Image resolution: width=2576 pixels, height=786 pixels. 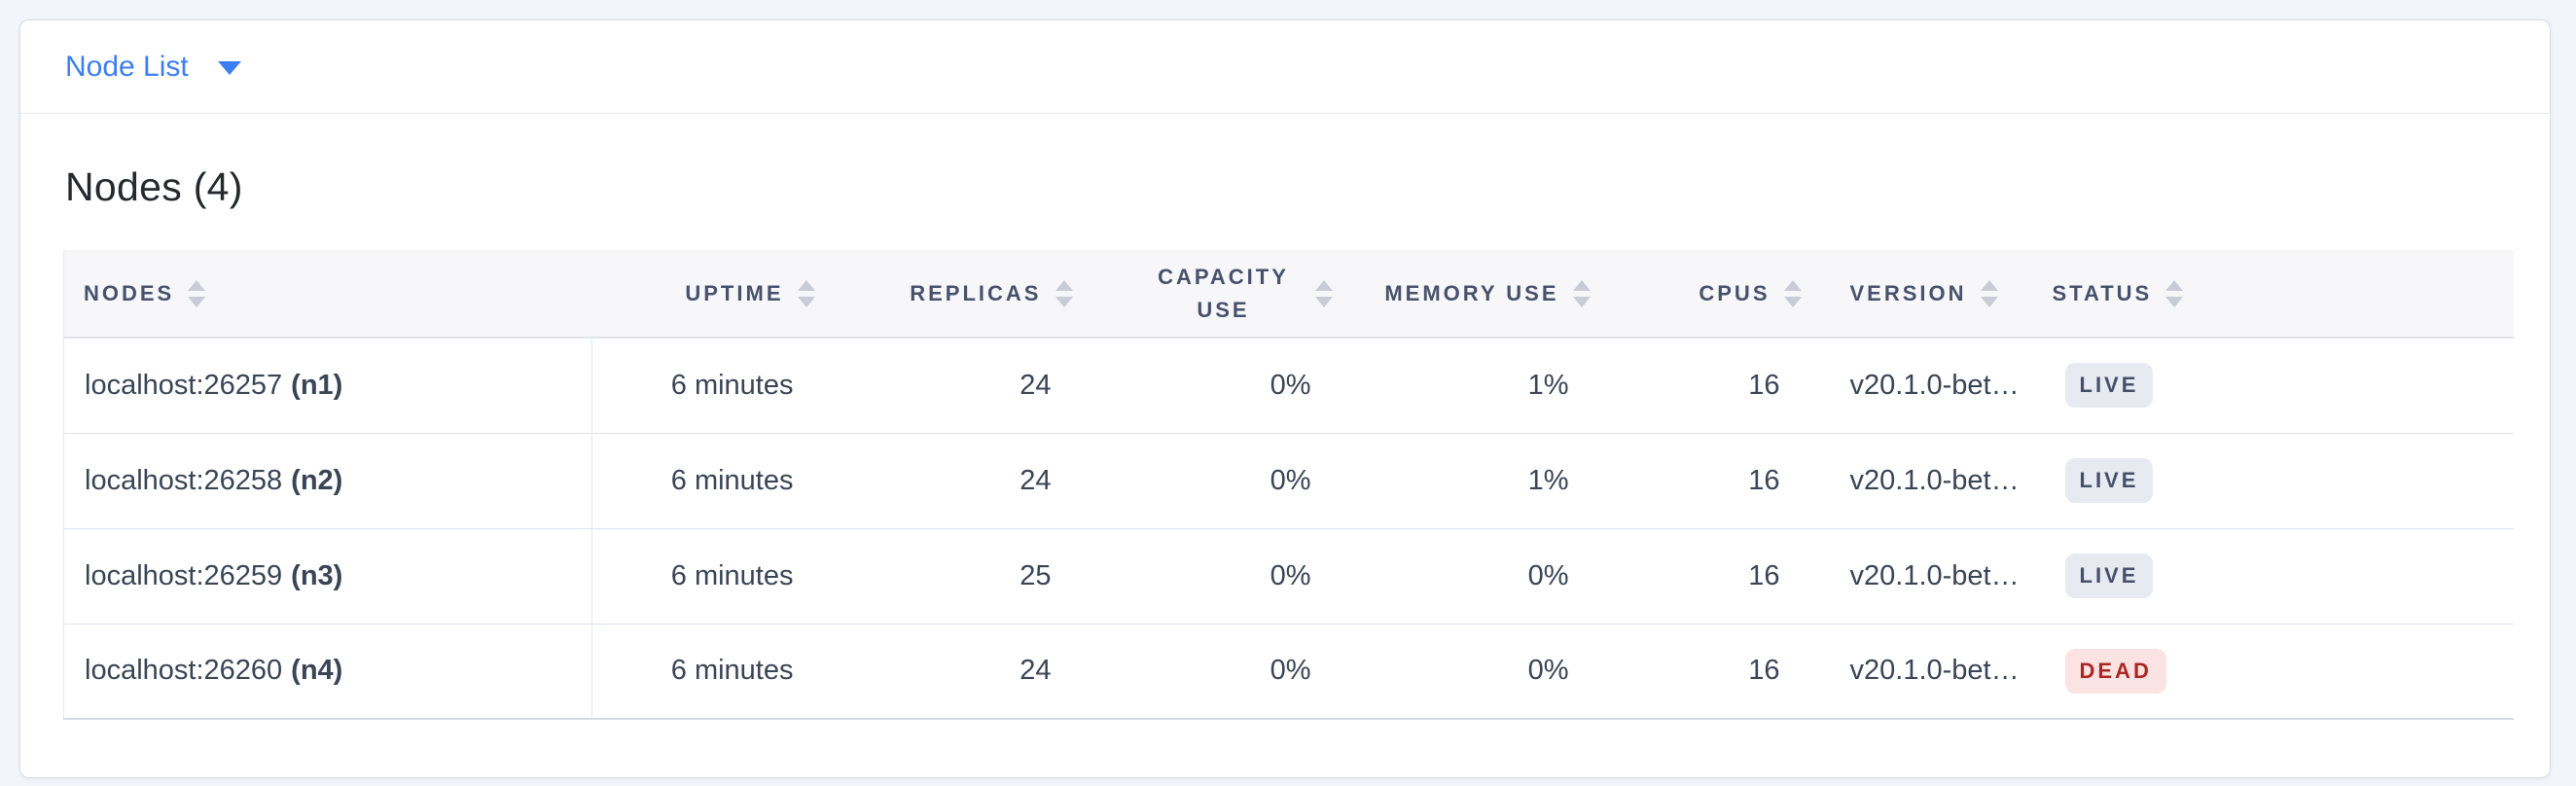 I want to click on node-address-cell: localhost:26257 (n1), so click(x=327, y=386).